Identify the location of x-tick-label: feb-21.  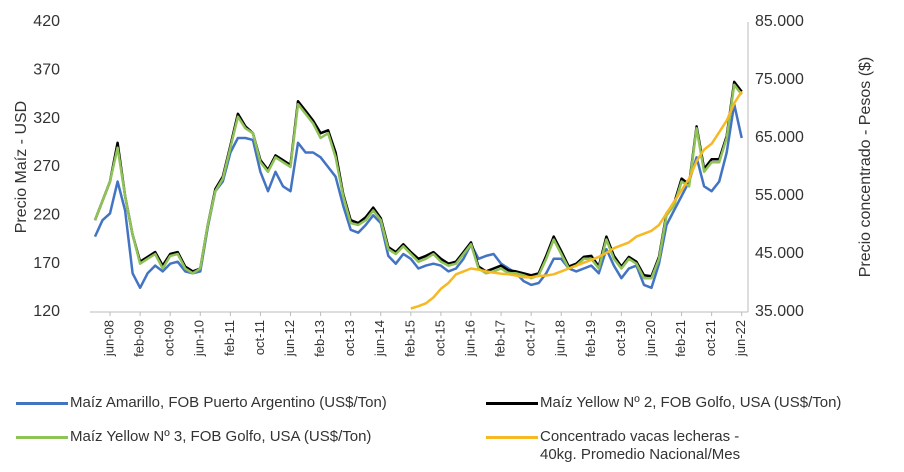
(680, 338).